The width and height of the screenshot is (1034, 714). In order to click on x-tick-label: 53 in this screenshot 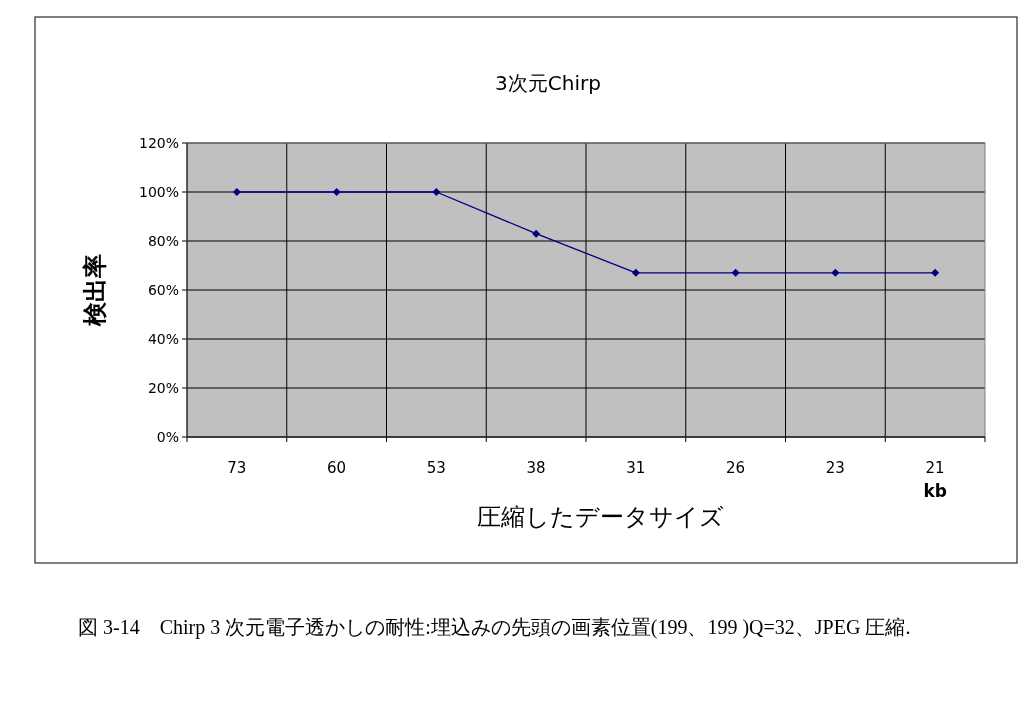, I will do `click(436, 468)`.